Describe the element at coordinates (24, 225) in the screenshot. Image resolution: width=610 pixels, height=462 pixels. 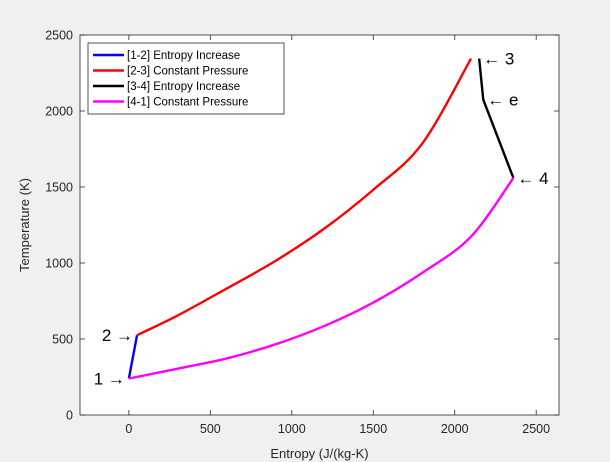
I see `y-axis-label: Temperature (K)` at that location.